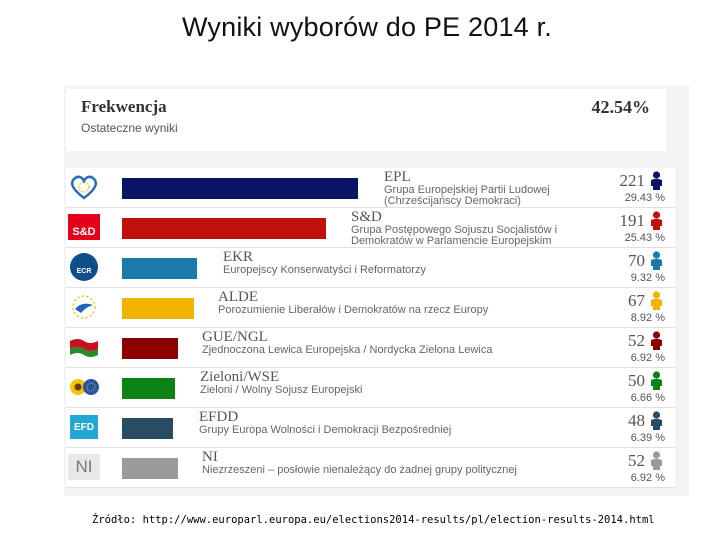 This screenshot has height=540, width=720. Describe the element at coordinates (240, 188) in the screenshot. I see `bar-epl` at that location.